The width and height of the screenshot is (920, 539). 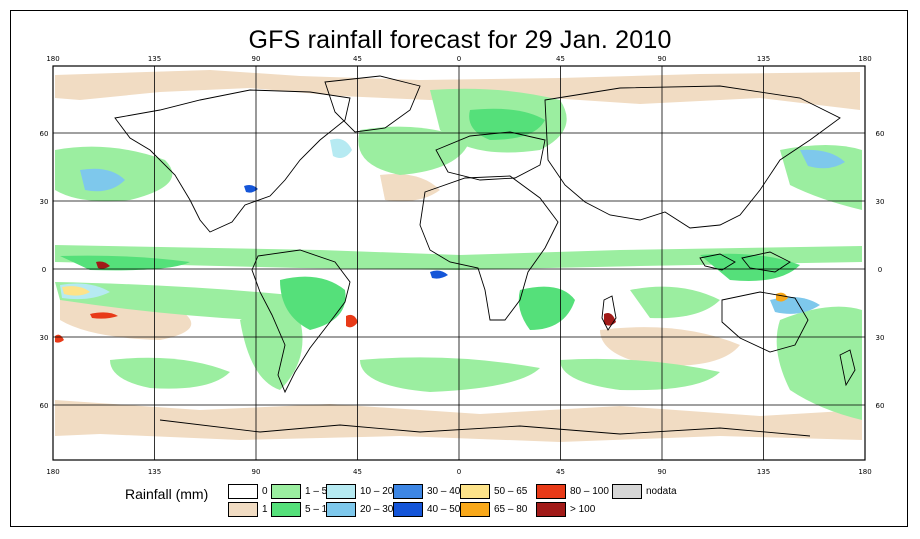 I want to click on legend-item: 0, so click(x=248, y=491).